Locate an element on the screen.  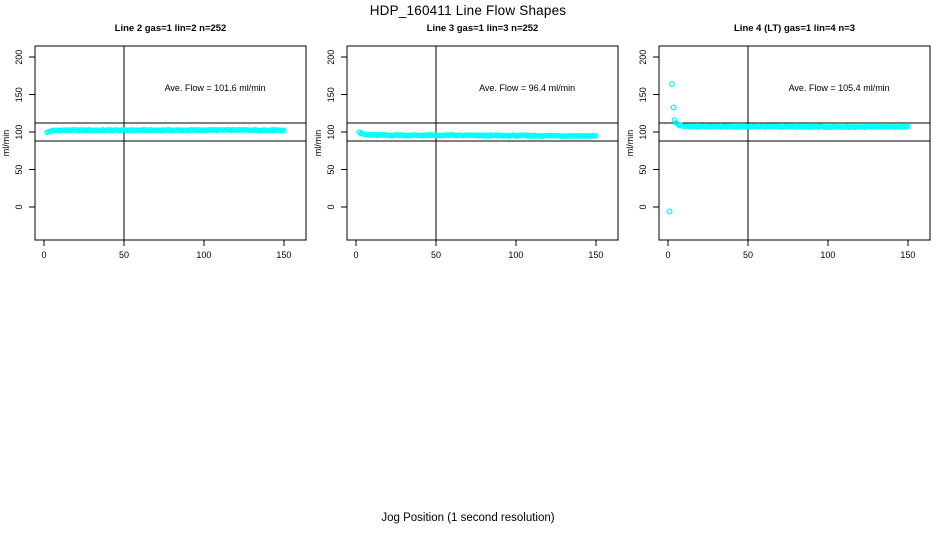
panel-title: Line 2 gas=1 lin=2 n=252 is located at coordinates (171, 28).